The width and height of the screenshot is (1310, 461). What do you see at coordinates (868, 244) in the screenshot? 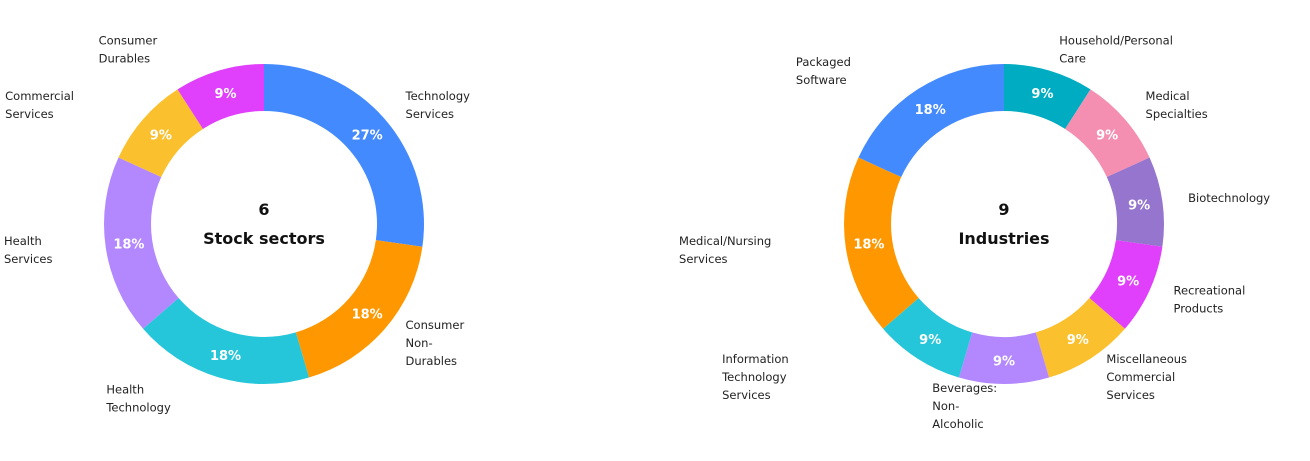
I see `slice-percent-medical-nursing-services: 18%` at bounding box center [868, 244].